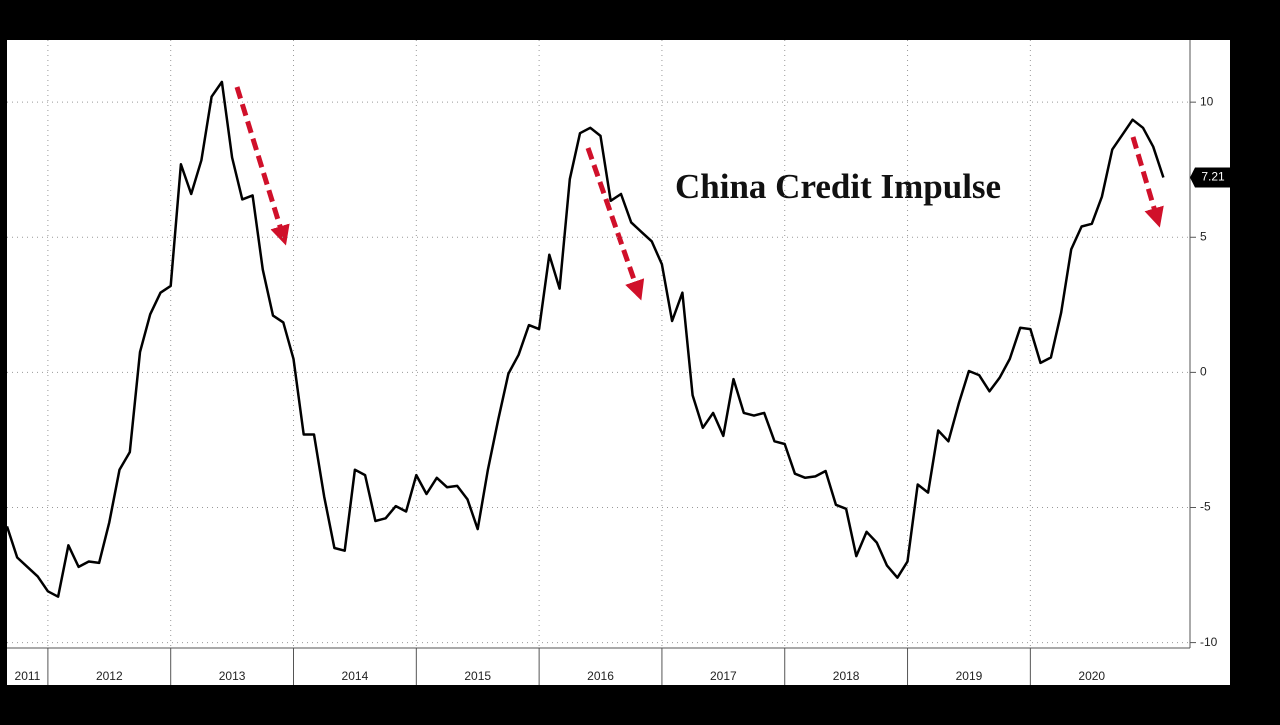  I want to click on y-tick-label: -10, so click(1209, 642).